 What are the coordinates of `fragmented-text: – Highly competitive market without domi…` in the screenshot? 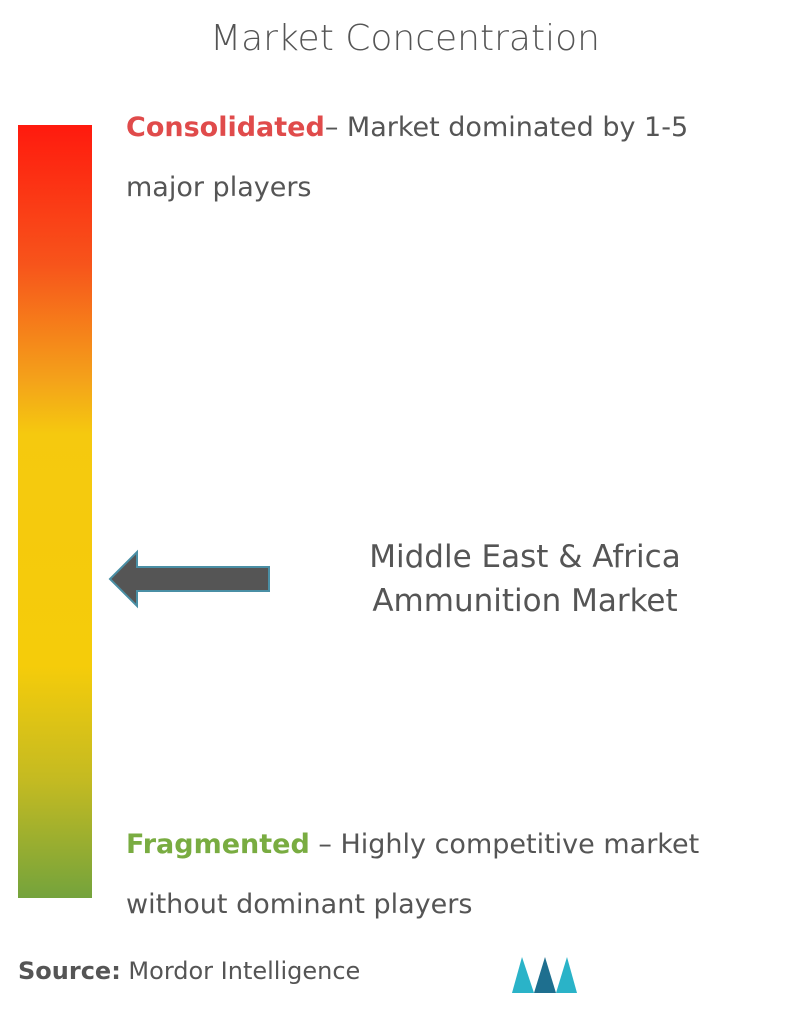 It's located at (413, 874).